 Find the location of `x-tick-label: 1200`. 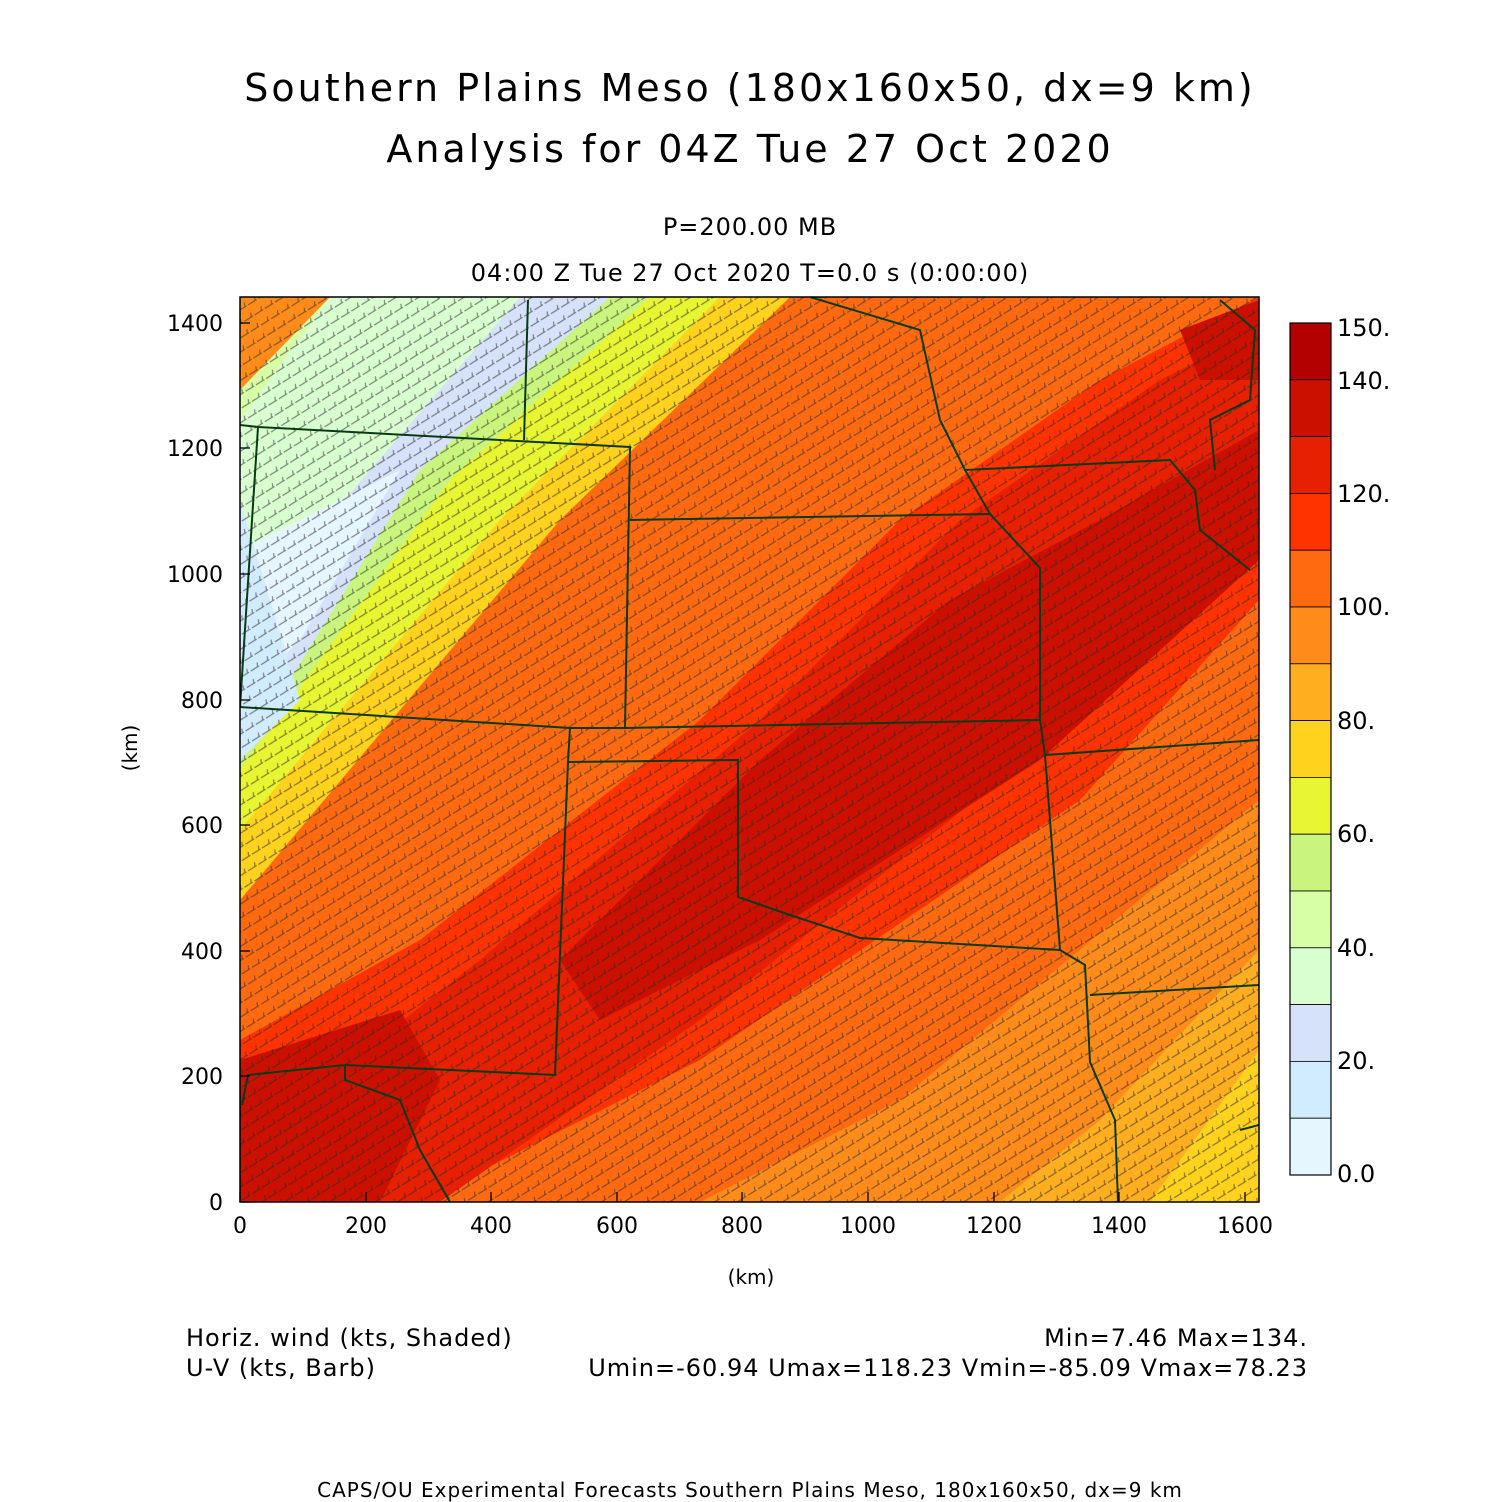

x-tick-label: 1200 is located at coordinates (994, 1226).